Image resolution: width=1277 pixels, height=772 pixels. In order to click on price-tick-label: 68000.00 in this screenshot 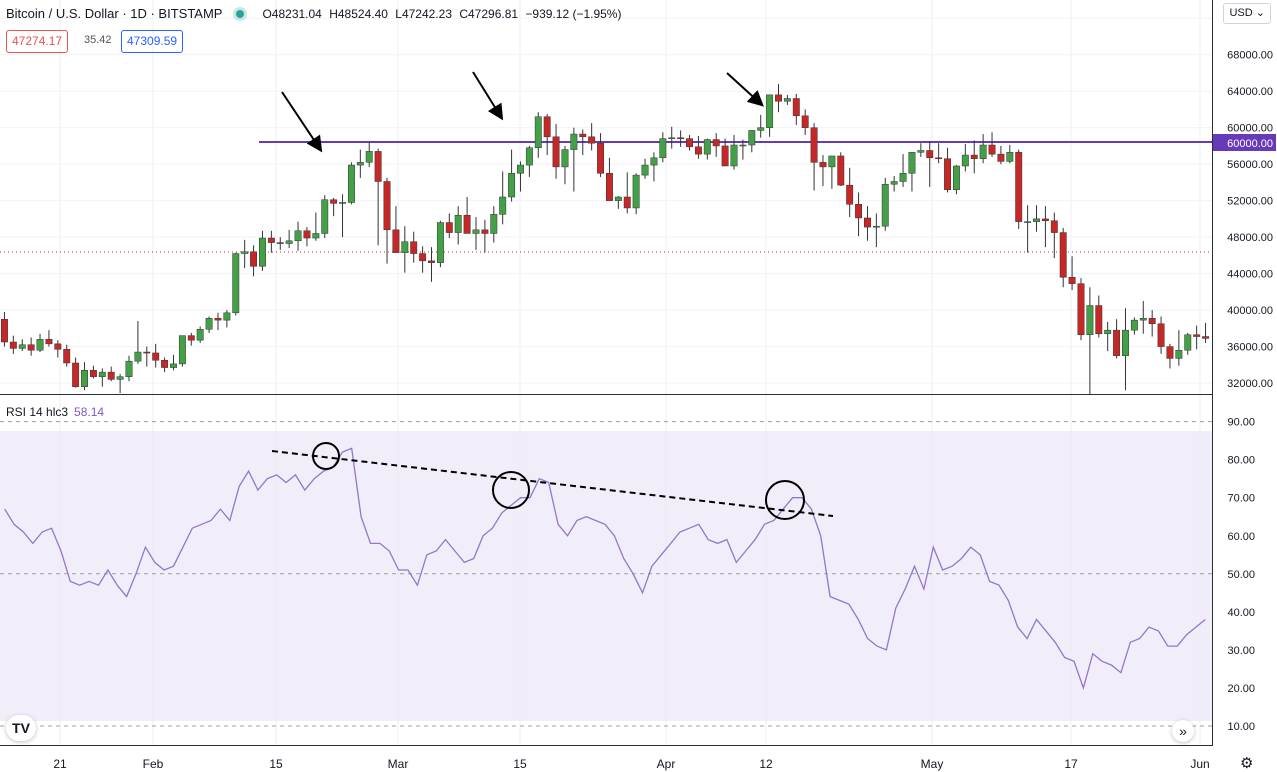, I will do `click(1250, 56)`.